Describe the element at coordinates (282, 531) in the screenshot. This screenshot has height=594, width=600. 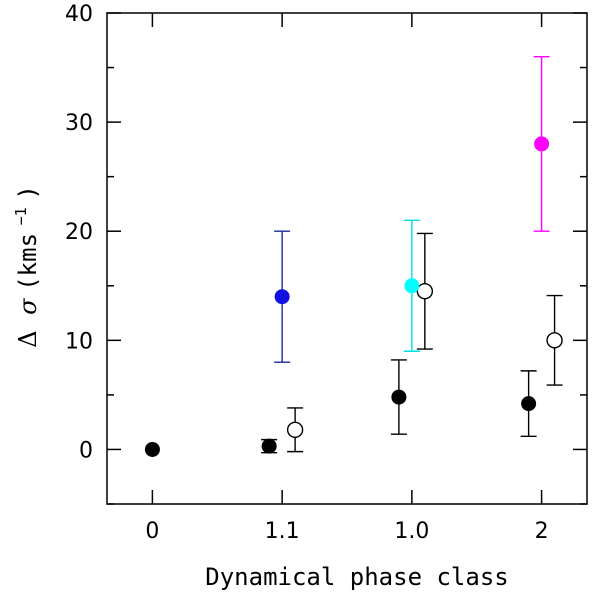
I see `x-tick-label: 1.1` at that location.